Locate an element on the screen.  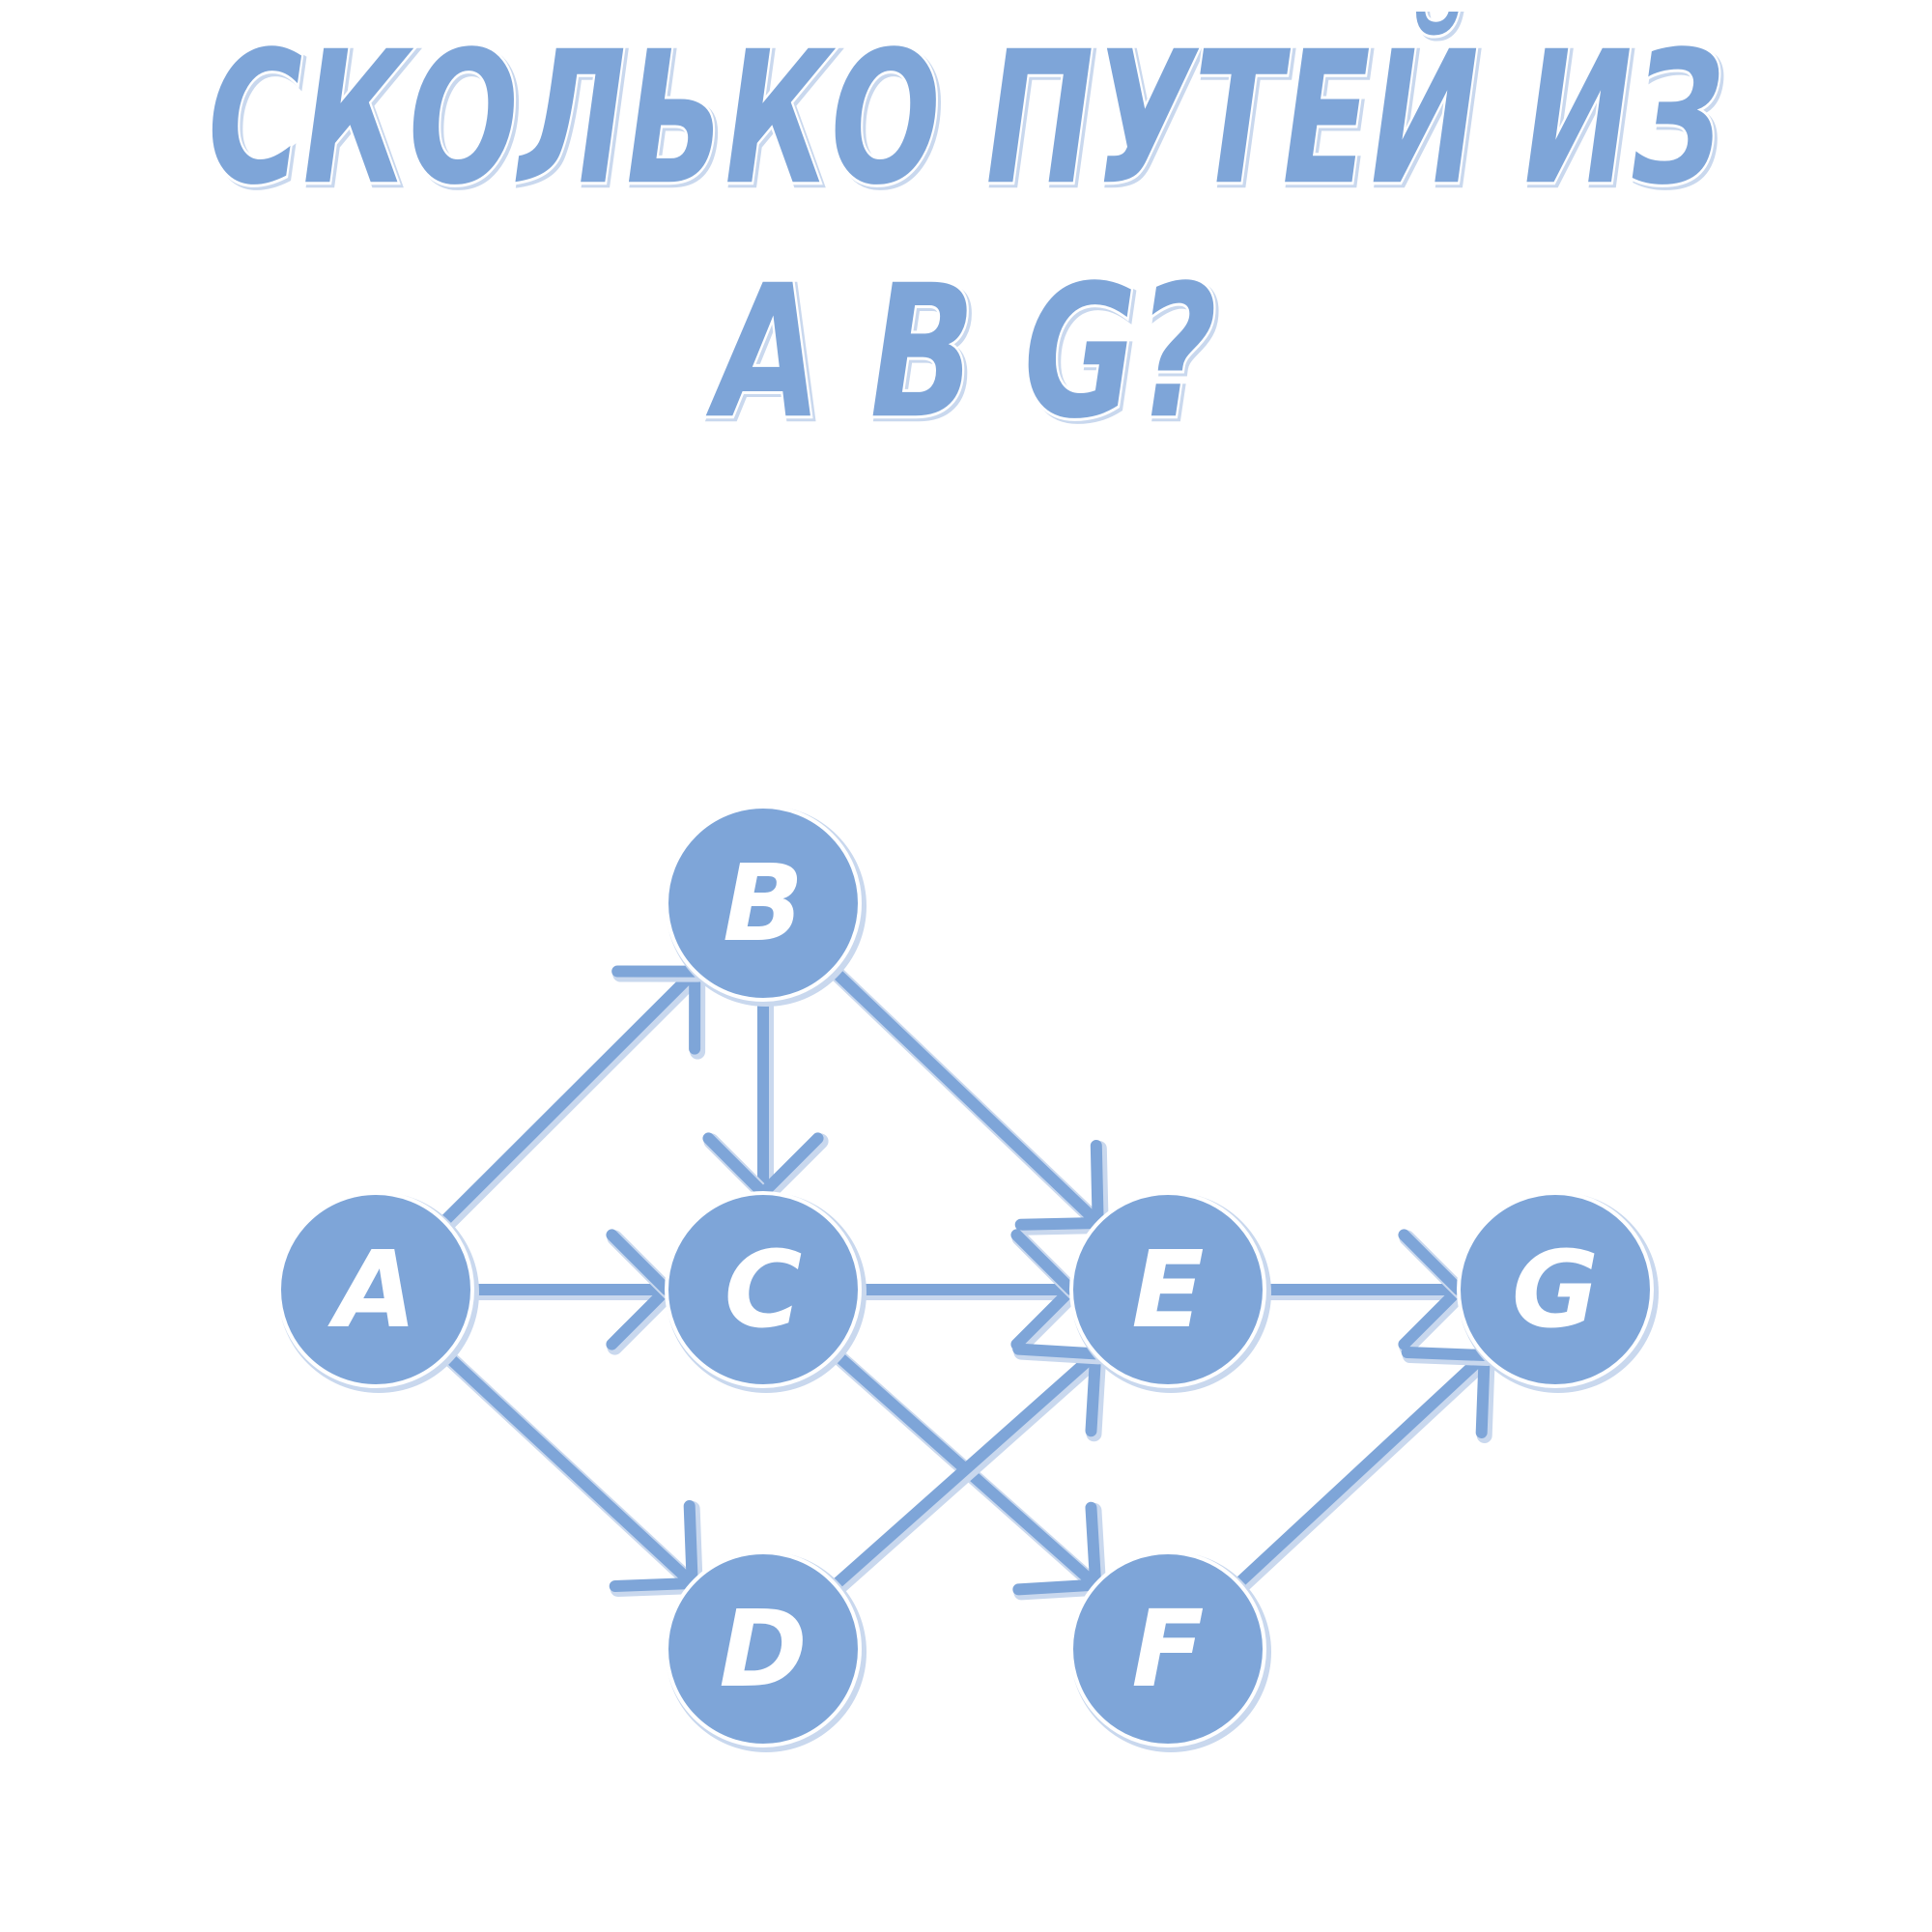
node-label: C is located at coordinates (763, 1289).